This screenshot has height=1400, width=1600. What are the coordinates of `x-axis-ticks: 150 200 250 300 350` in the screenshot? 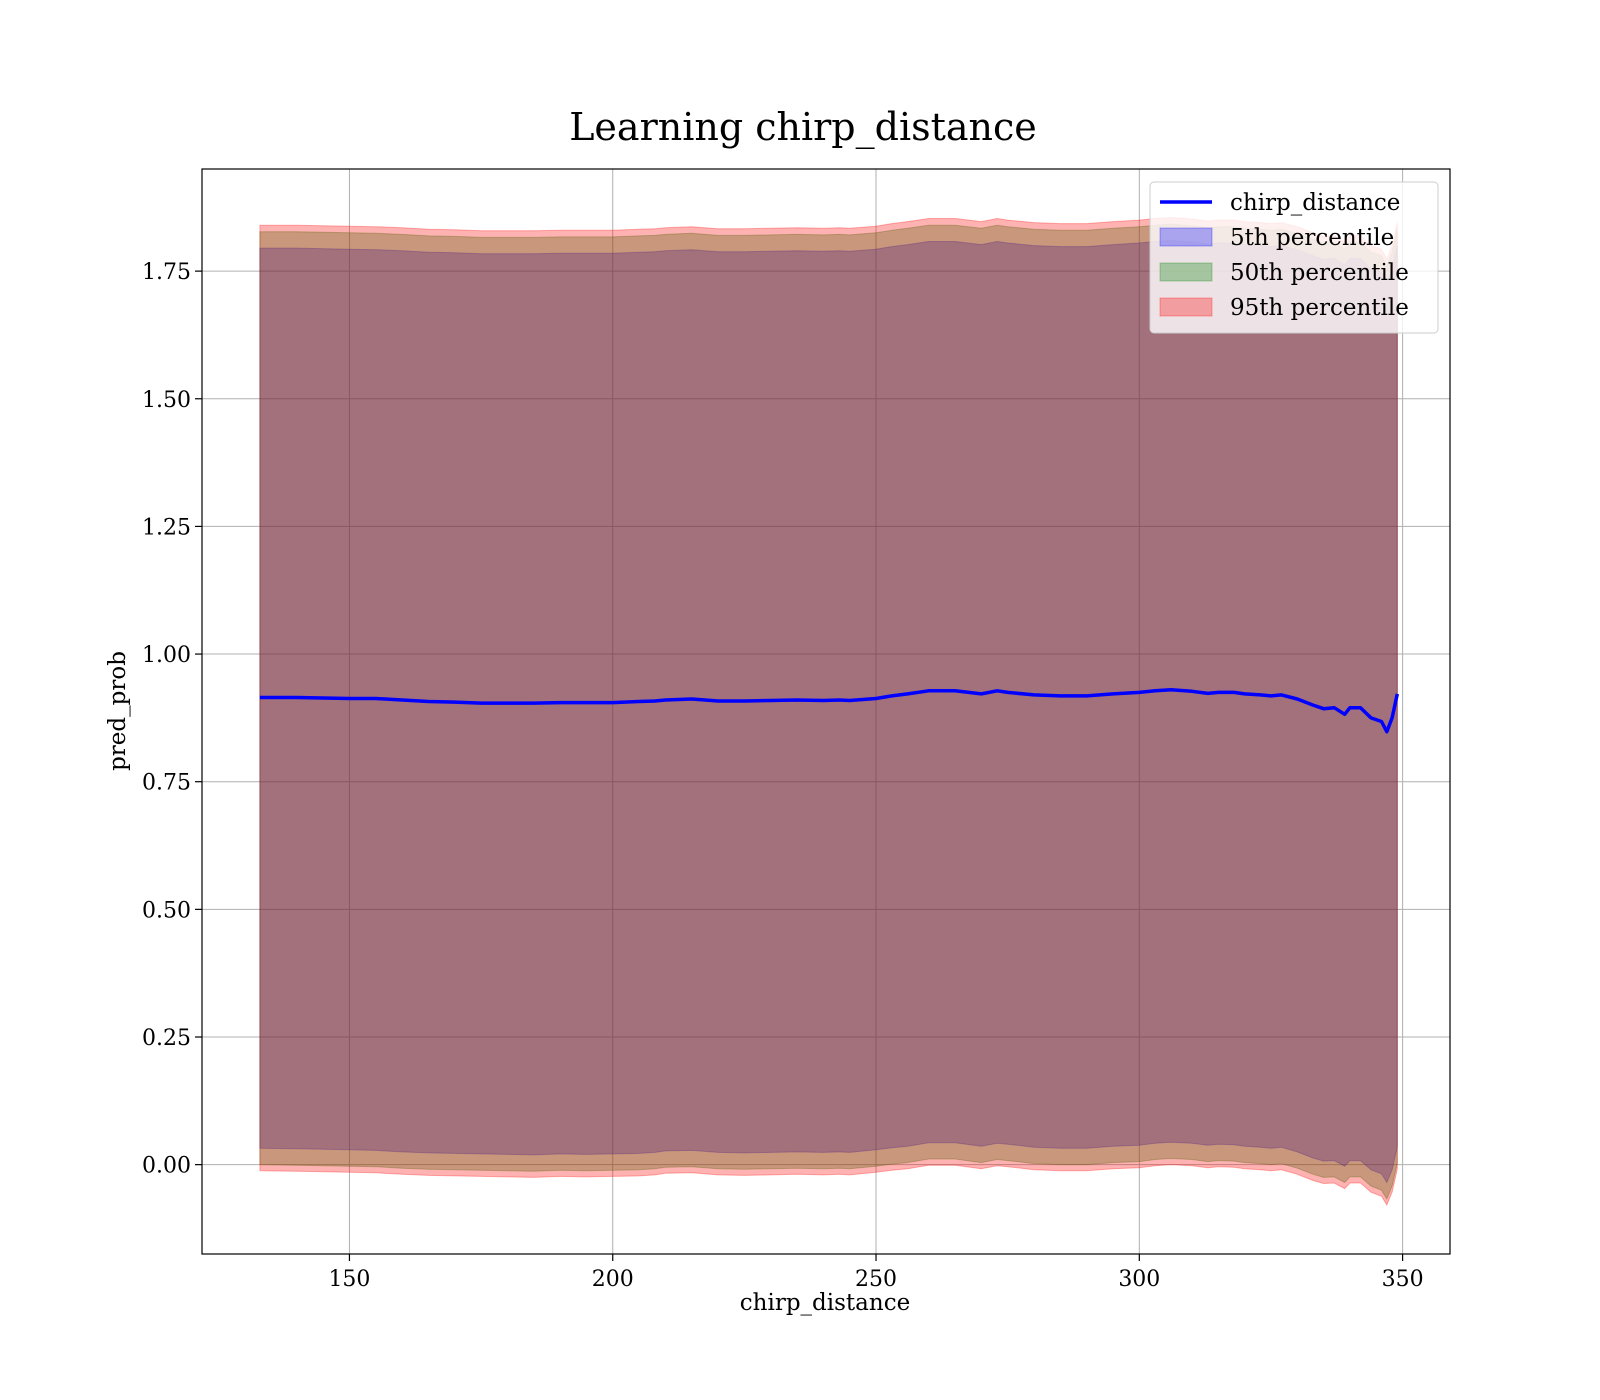 It's located at (876, 1273).